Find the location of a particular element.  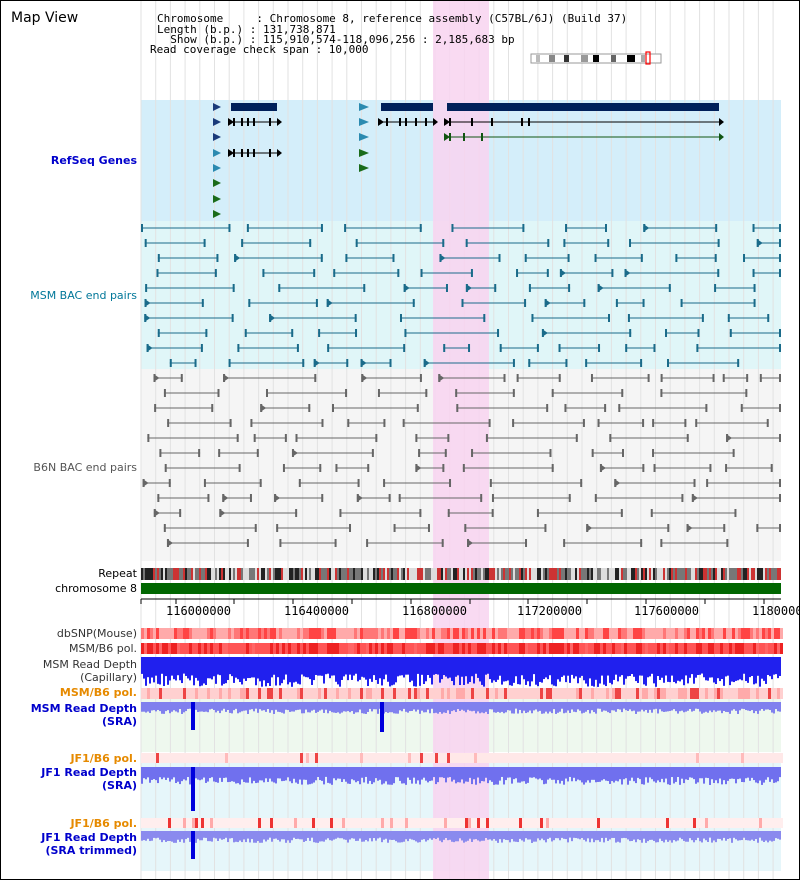

track-label-repeat: Repeat is located at coordinates (117, 573).